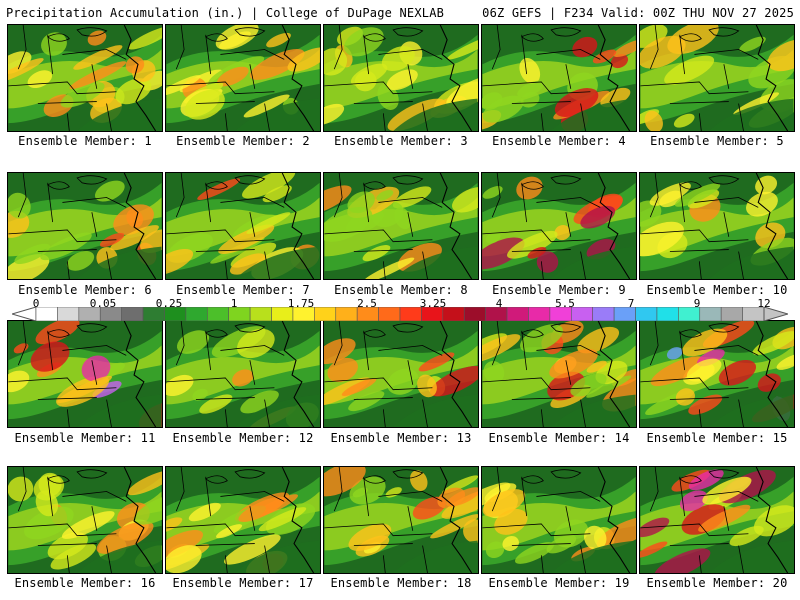  What do you see at coordinates (401, 438) in the screenshot?
I see `member-caption-13: Ensemble Member: 13` at bounding box center [401, 438].